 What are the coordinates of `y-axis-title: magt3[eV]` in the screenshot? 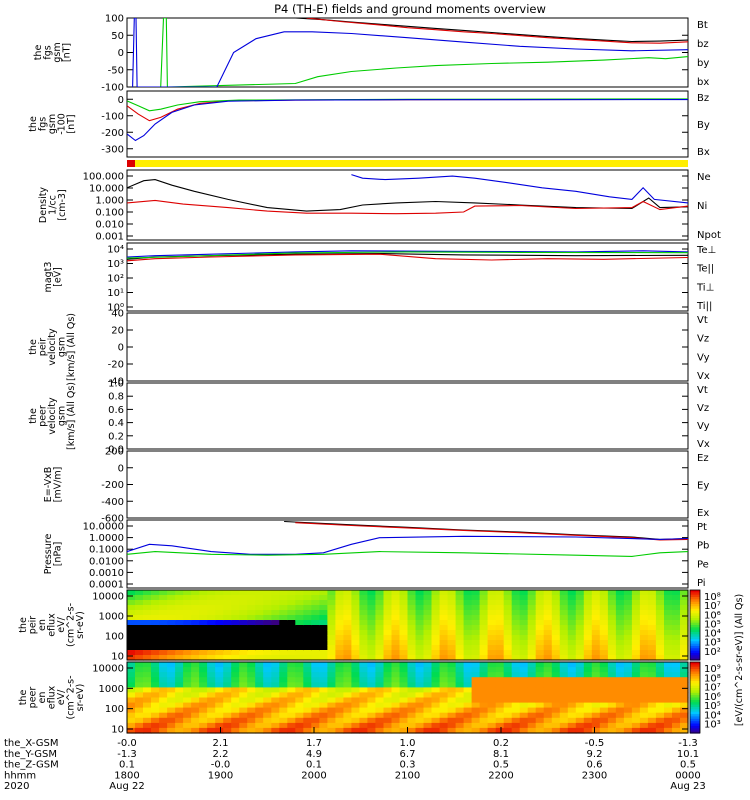 It's located at (53, 277).